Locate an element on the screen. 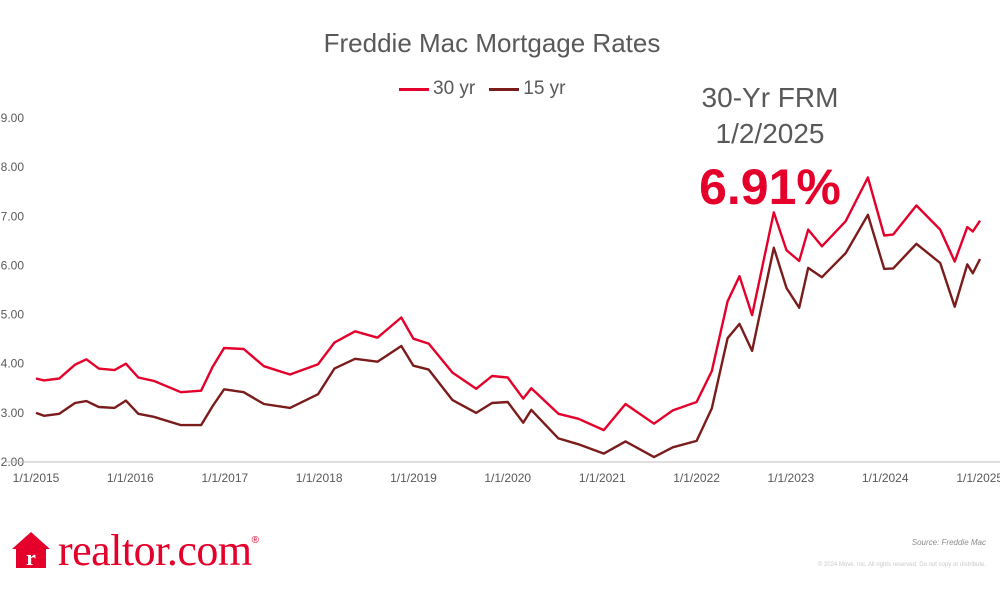 This screenshot has width=1000, height=600. y-tick-label: 4.00 is located at coordinates (13, 364).